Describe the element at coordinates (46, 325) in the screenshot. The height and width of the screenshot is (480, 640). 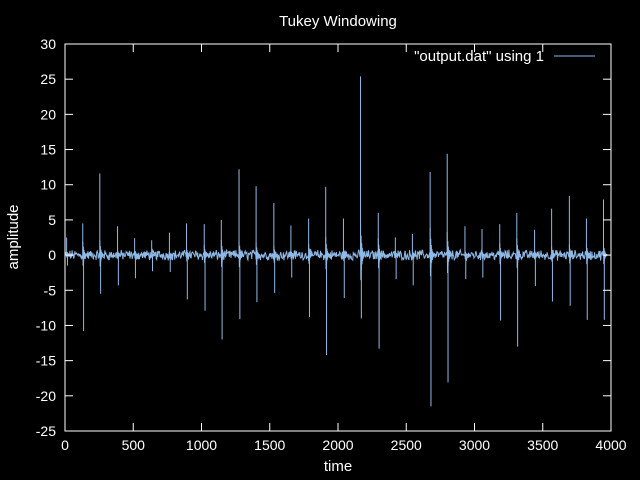
I see `y-tick-label: -10` at that location.